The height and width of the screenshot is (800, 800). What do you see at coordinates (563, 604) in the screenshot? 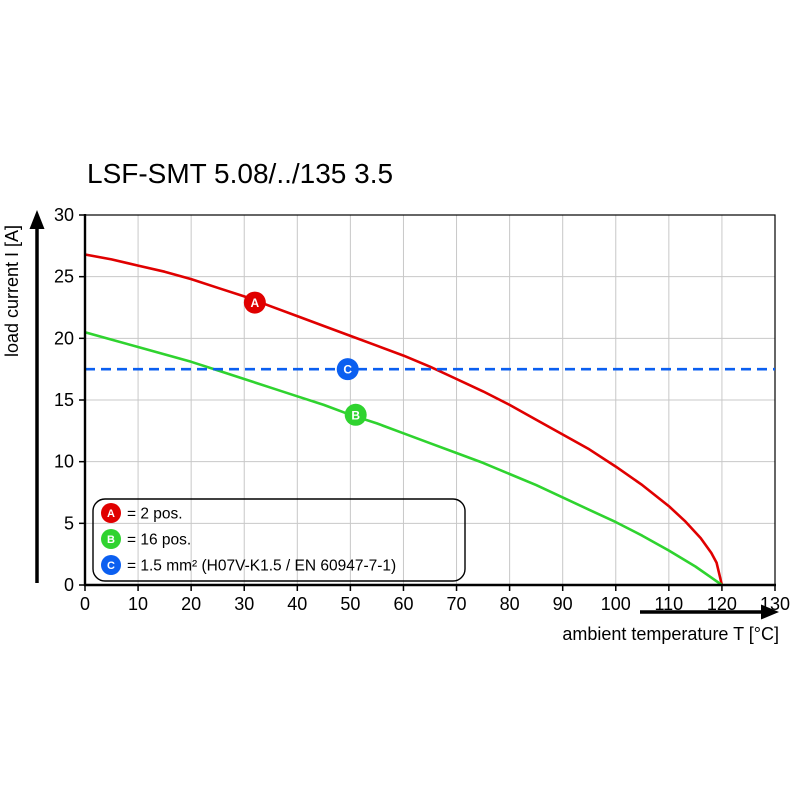
I see `x-tick-label: 90` at bounding box center [563, 604].